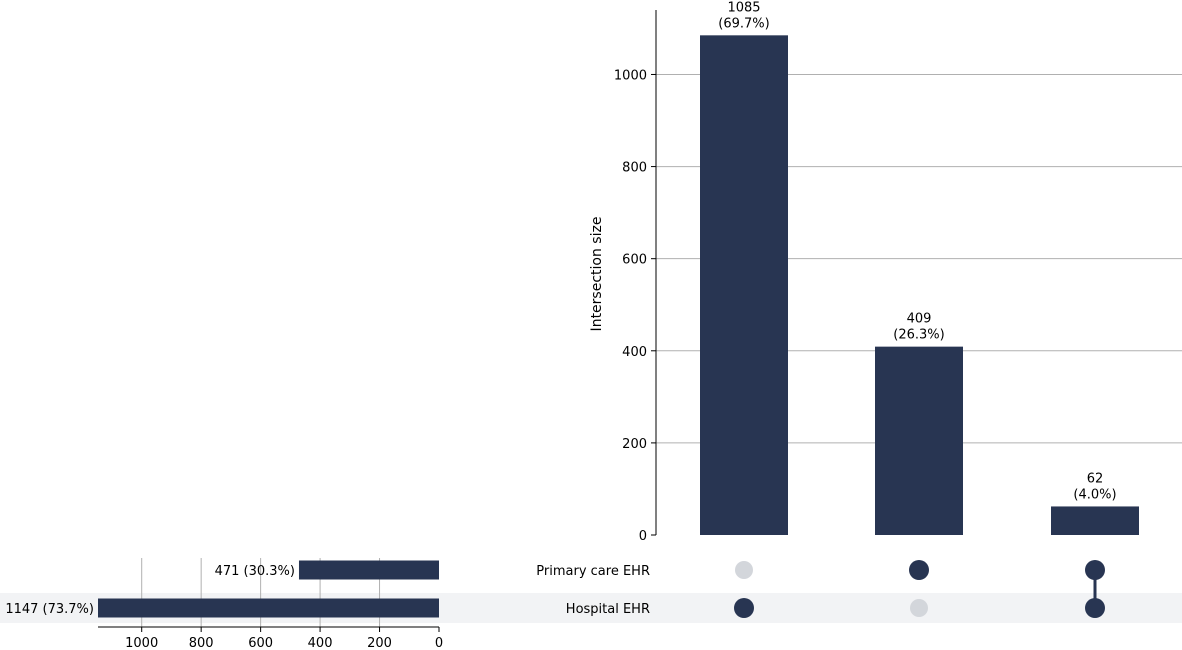 This screenshot has width=1182, height=650. Describe the element at coordinates (634, 444) in the screenshot. I see `y-tick-label: 200` at that location.